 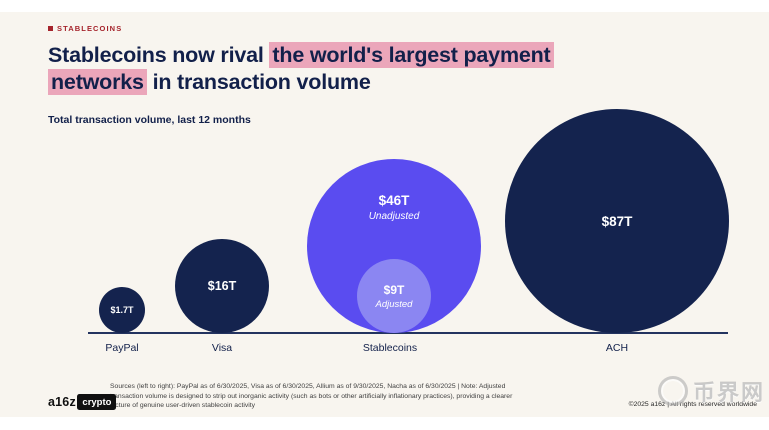 What do you see at coordinates (258, 82) in the screenshot?
I see `title-text-2: in transaction volume` at bounding box center [258, 82].